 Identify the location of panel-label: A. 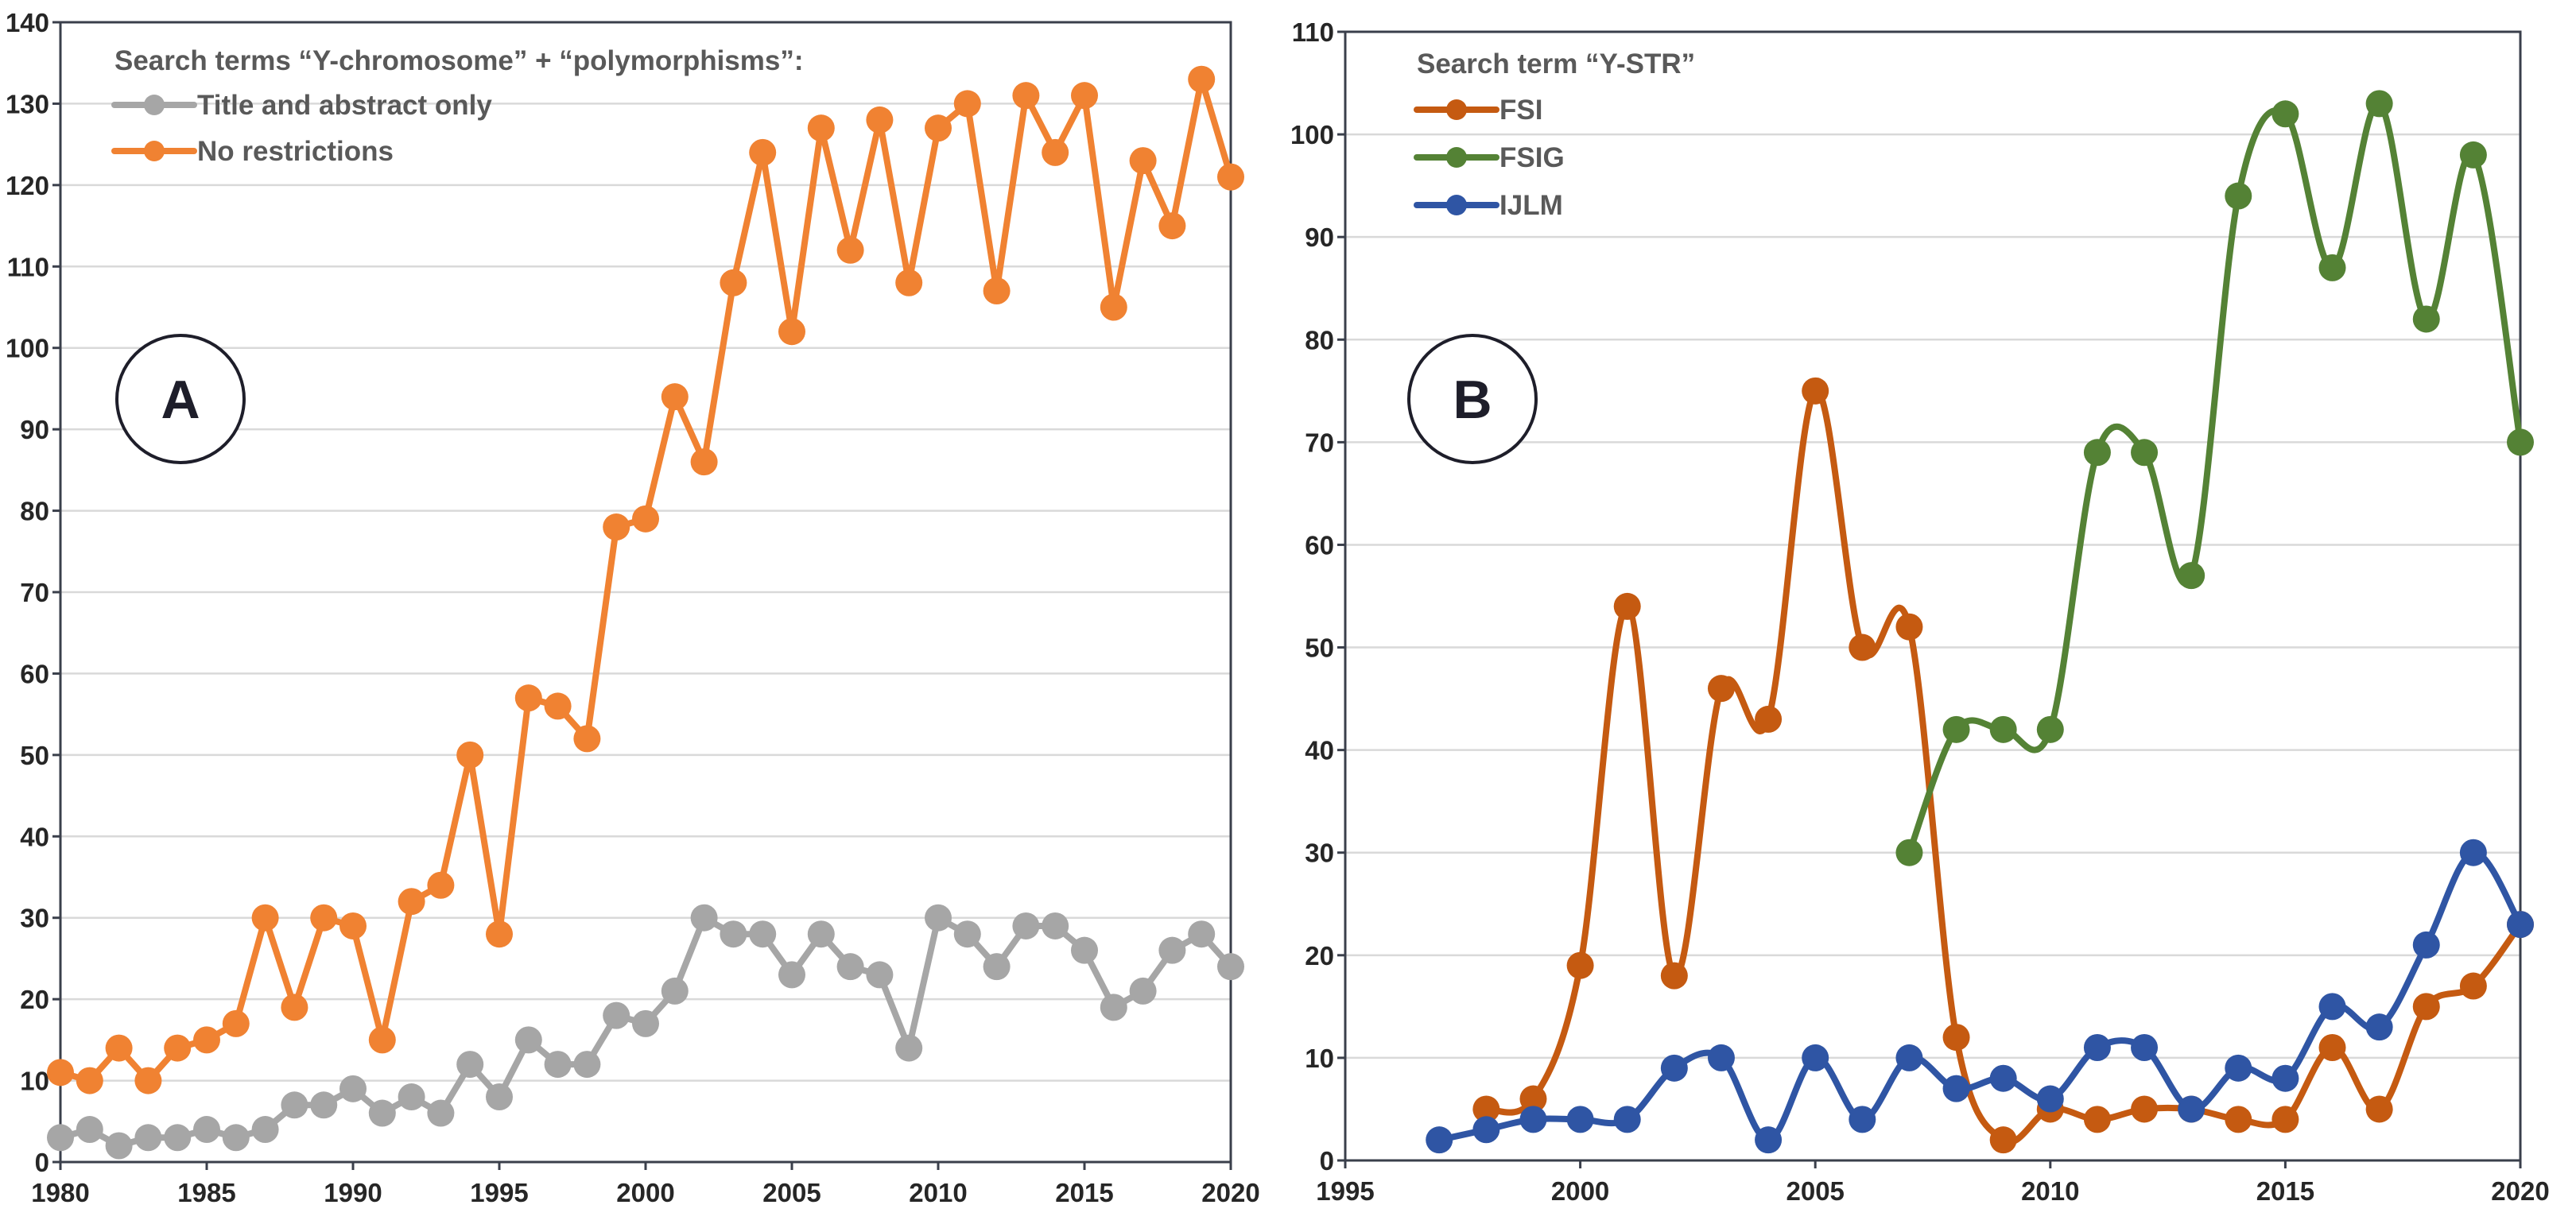
(181, 400).